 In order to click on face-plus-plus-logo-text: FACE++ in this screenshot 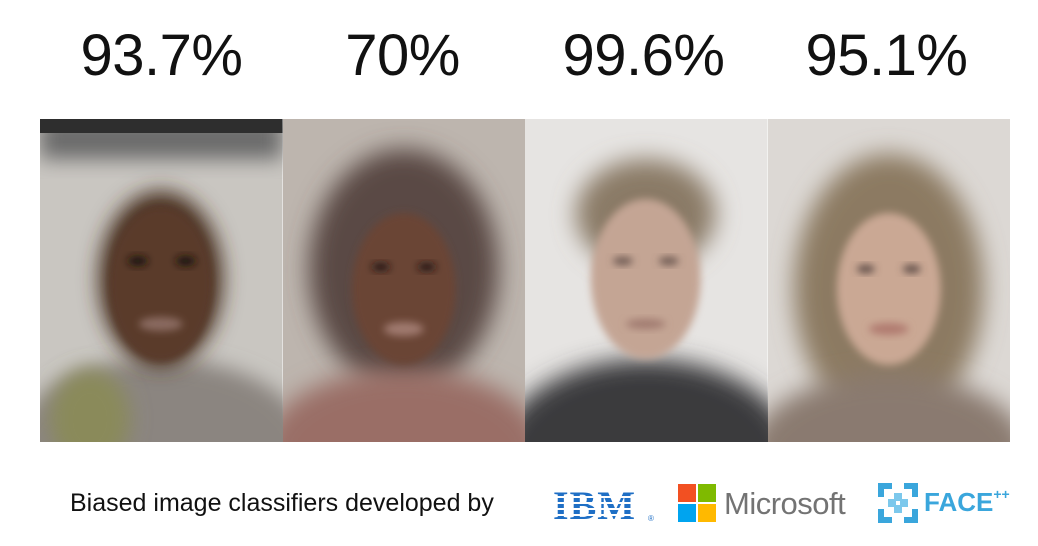, I will do `click(967, 502)`.